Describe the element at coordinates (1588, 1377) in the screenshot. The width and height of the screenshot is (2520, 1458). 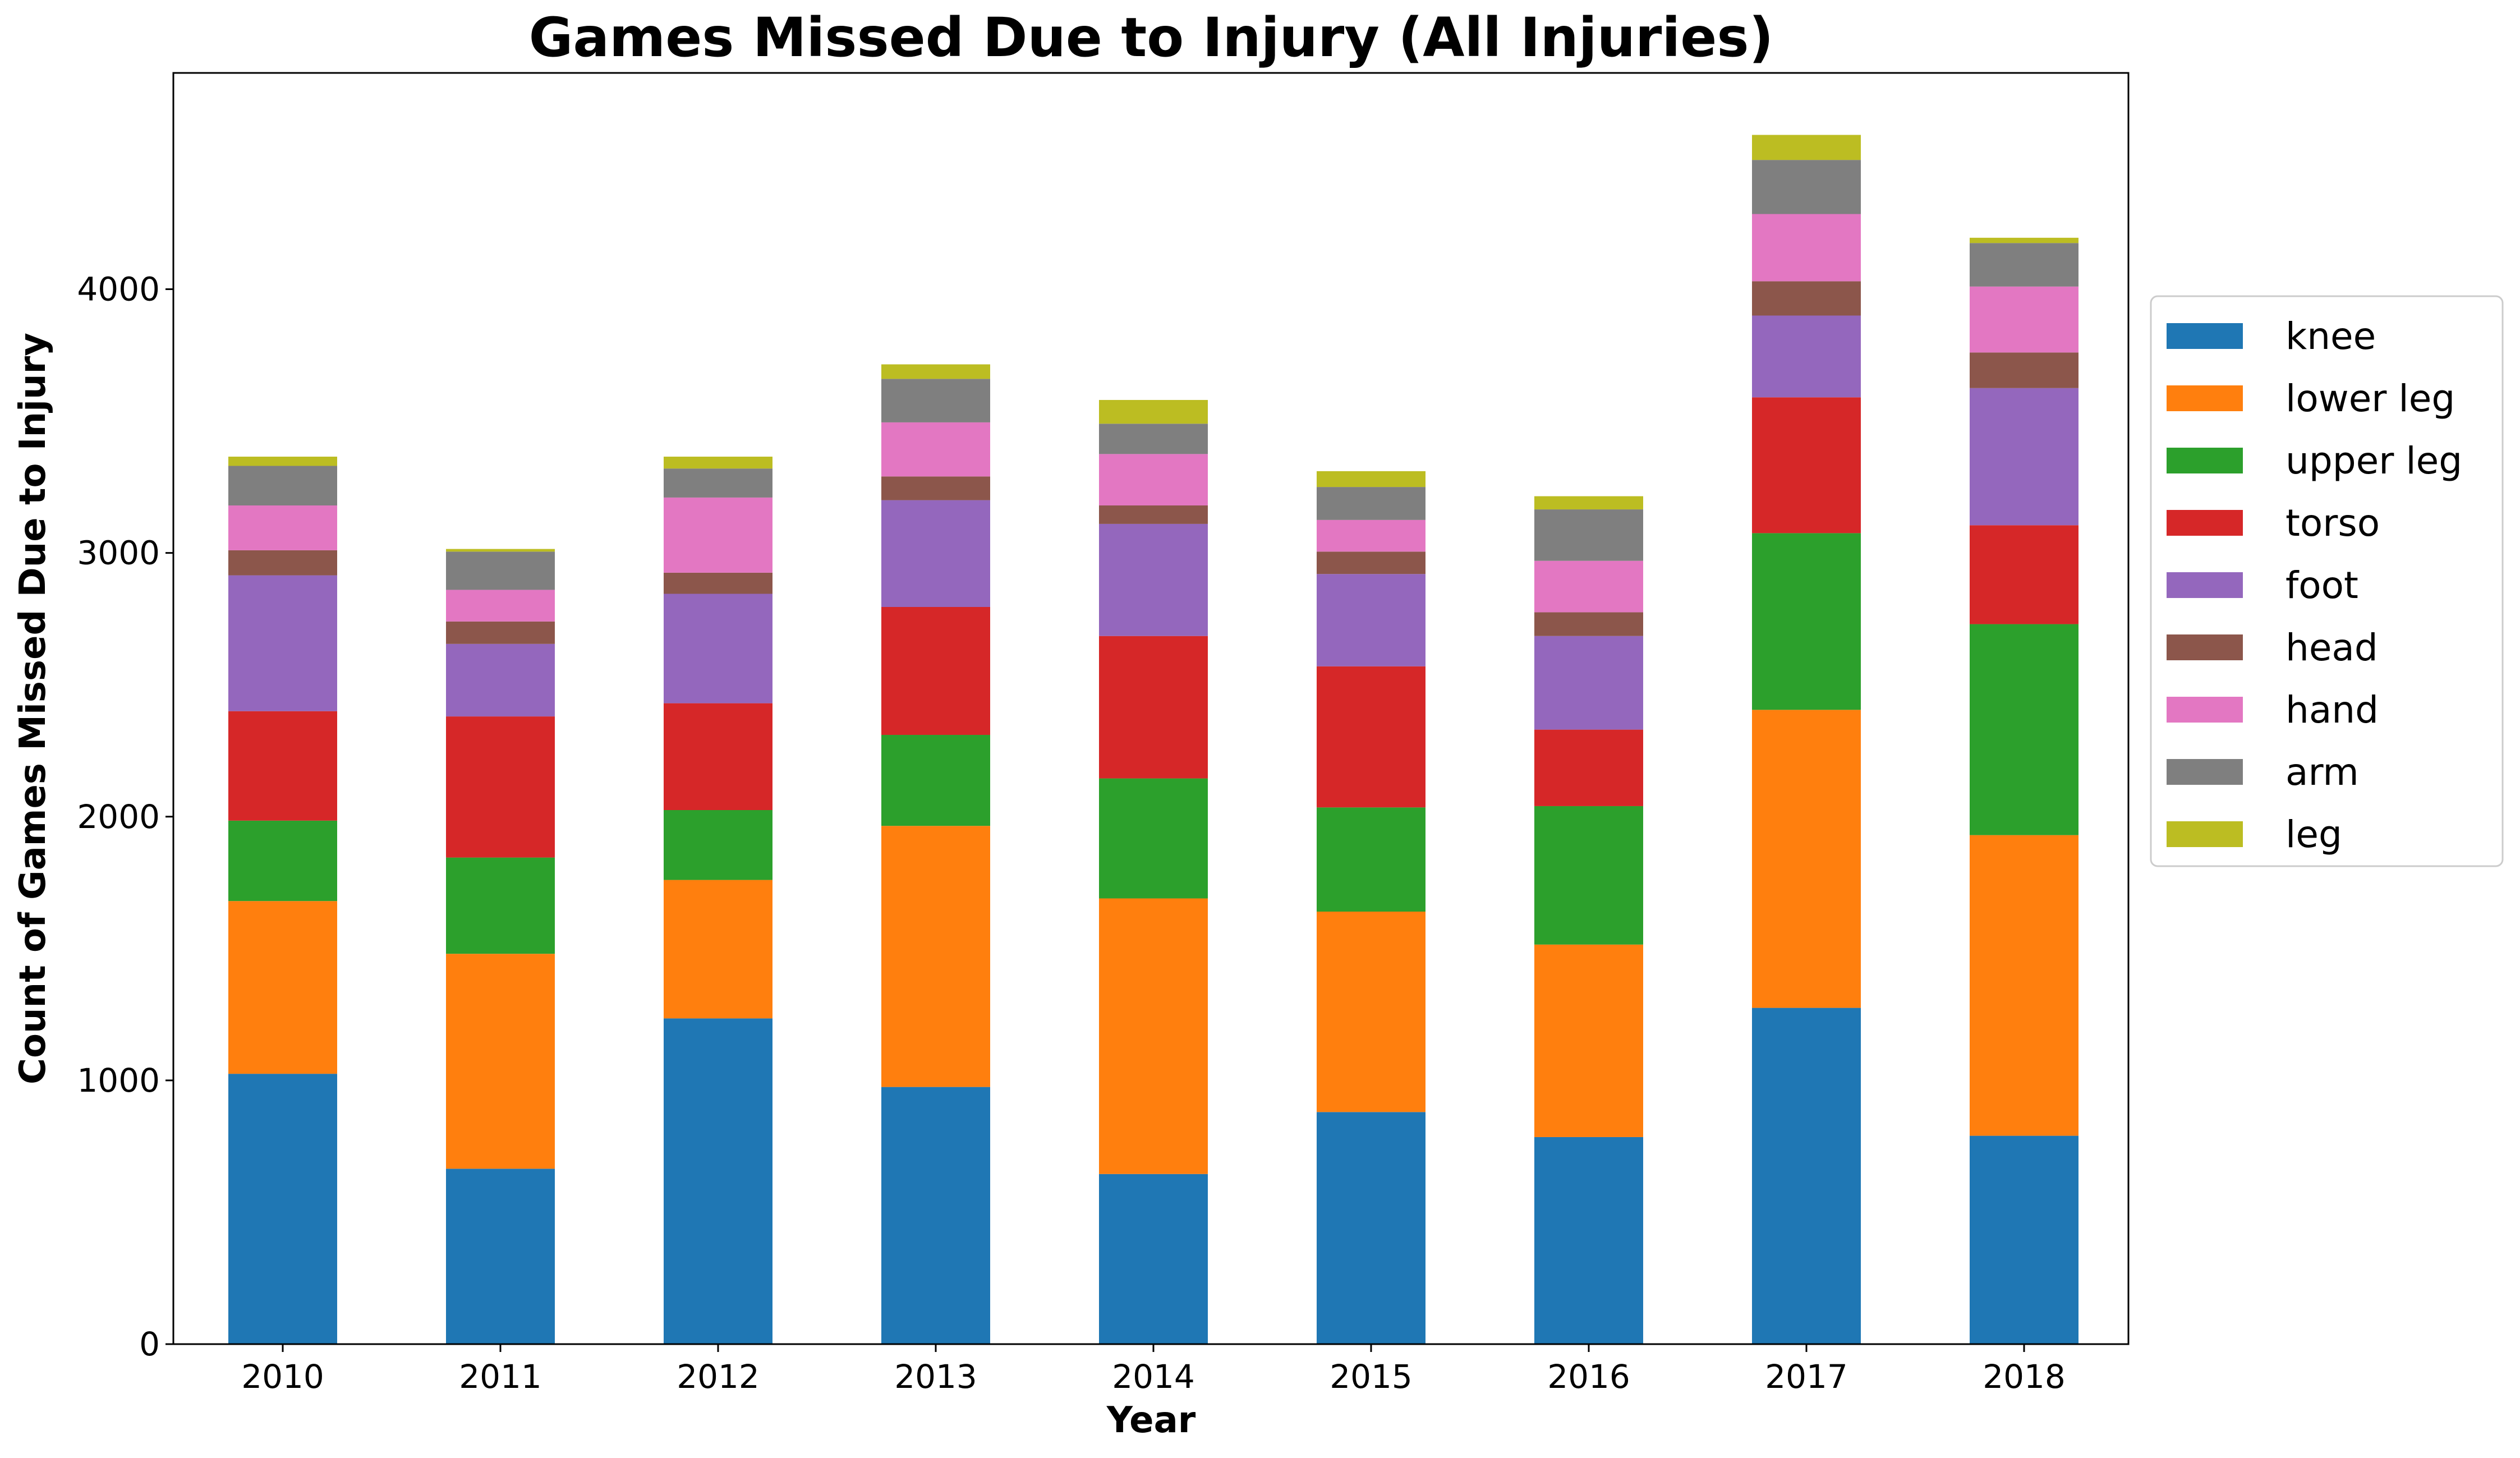
I see `x-tick-label: 2016` at that location.